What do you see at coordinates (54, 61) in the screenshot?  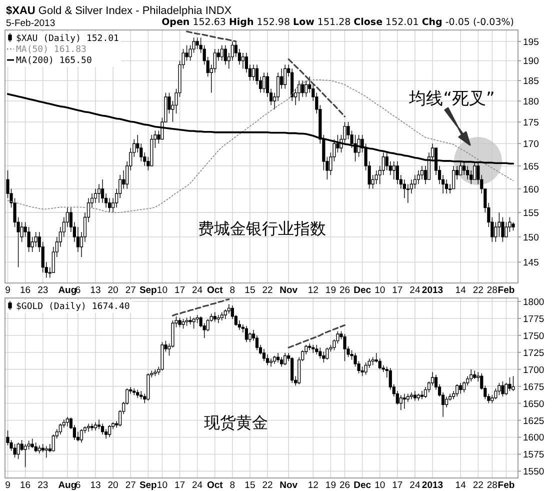 I see `legend-label: MA(200) 165.50` at bounding box center [54, 61].